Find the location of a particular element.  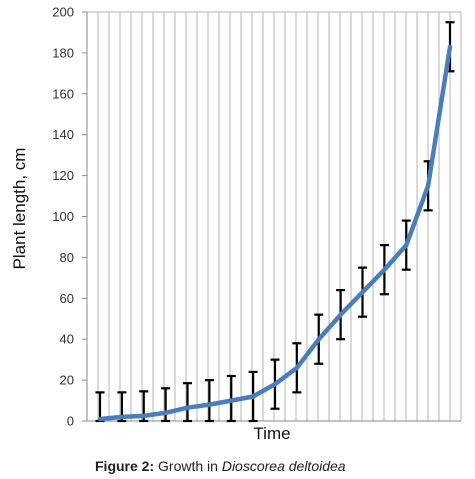

y-tick-label: 180 is located at coordinates (63, 52).